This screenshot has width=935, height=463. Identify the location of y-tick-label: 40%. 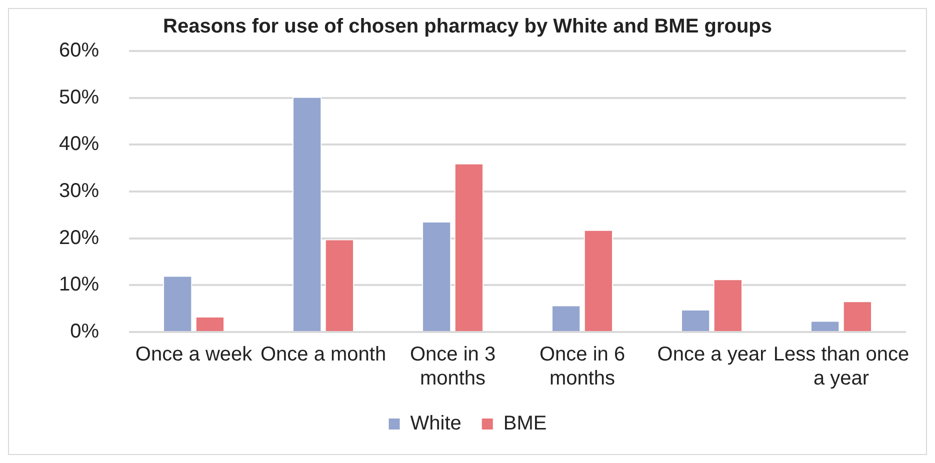
(79, 144).